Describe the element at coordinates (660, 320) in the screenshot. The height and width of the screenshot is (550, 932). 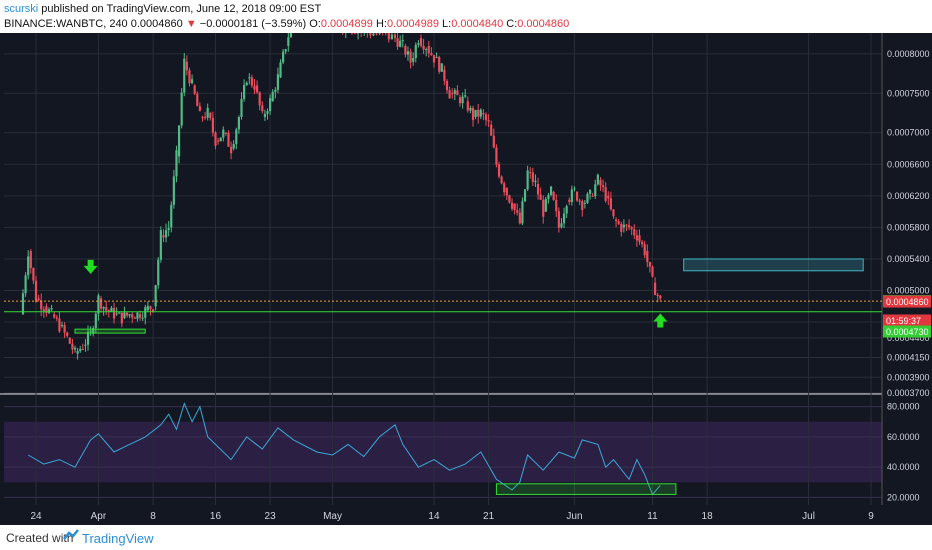
I see `up-arrow-icon` at that location.